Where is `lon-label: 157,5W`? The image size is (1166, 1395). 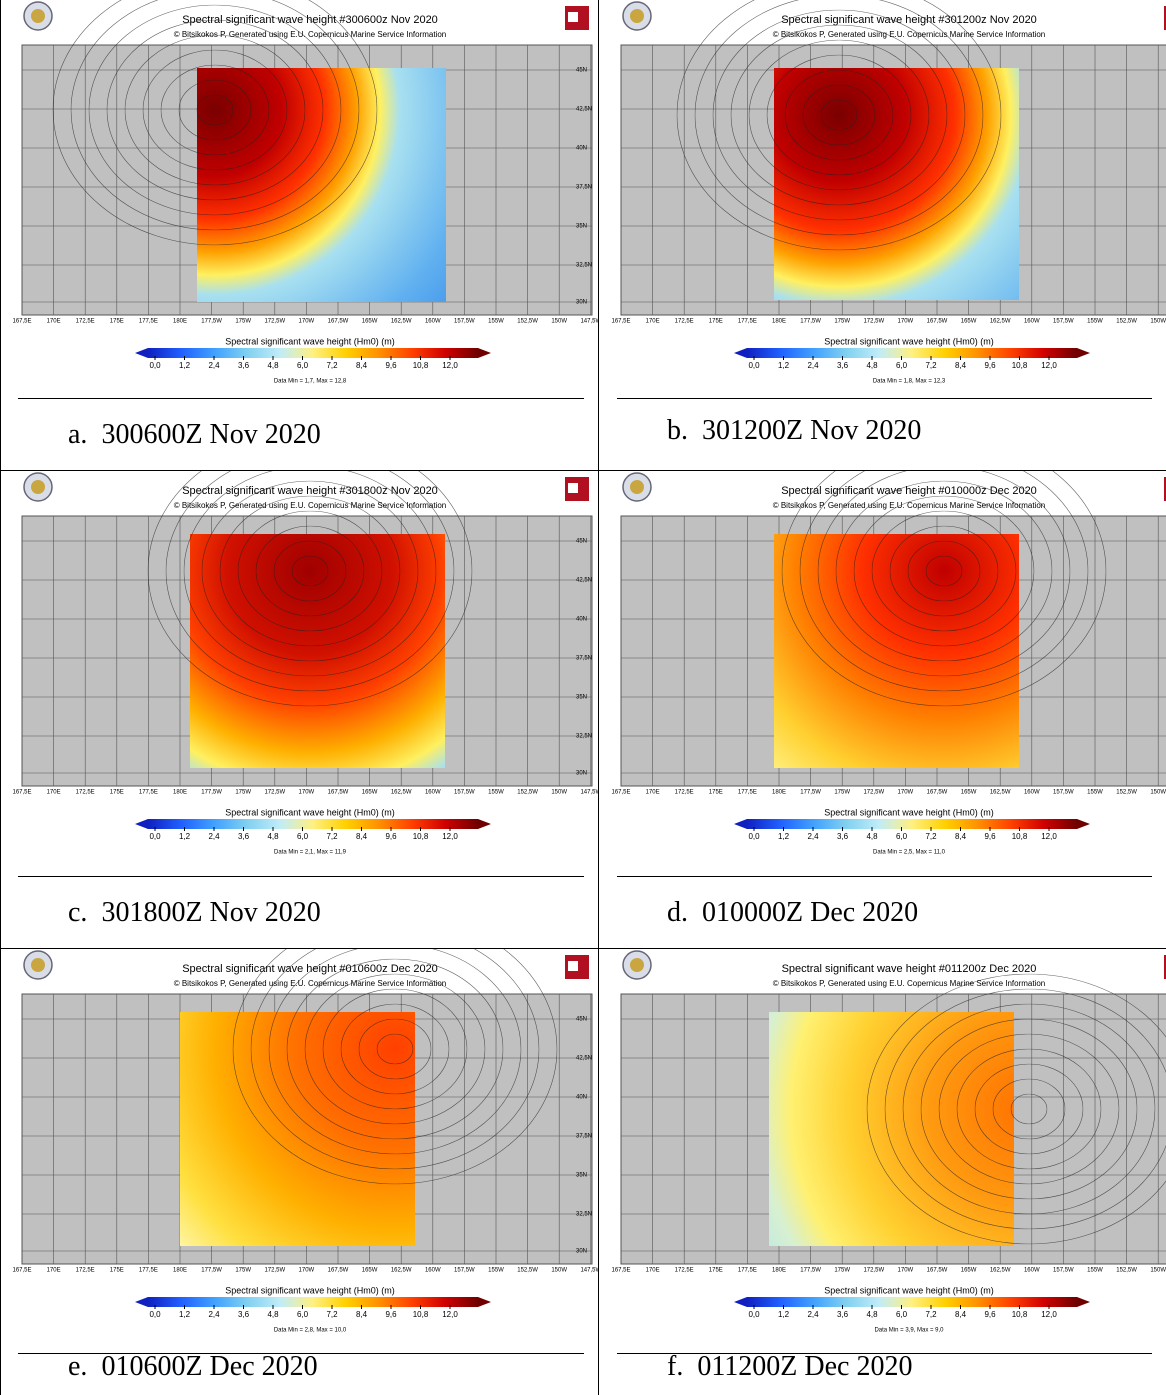 lon-label: 157,5W is located at coordinates (1063, 793).